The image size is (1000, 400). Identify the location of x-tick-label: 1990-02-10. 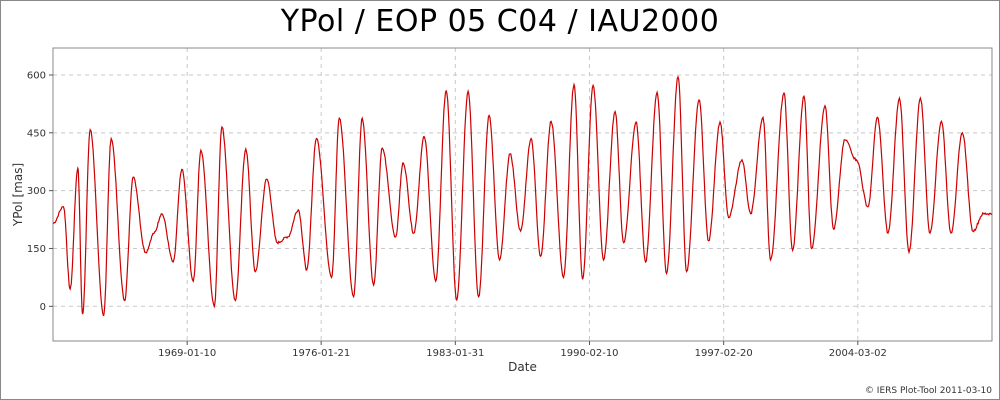
(589, 353).